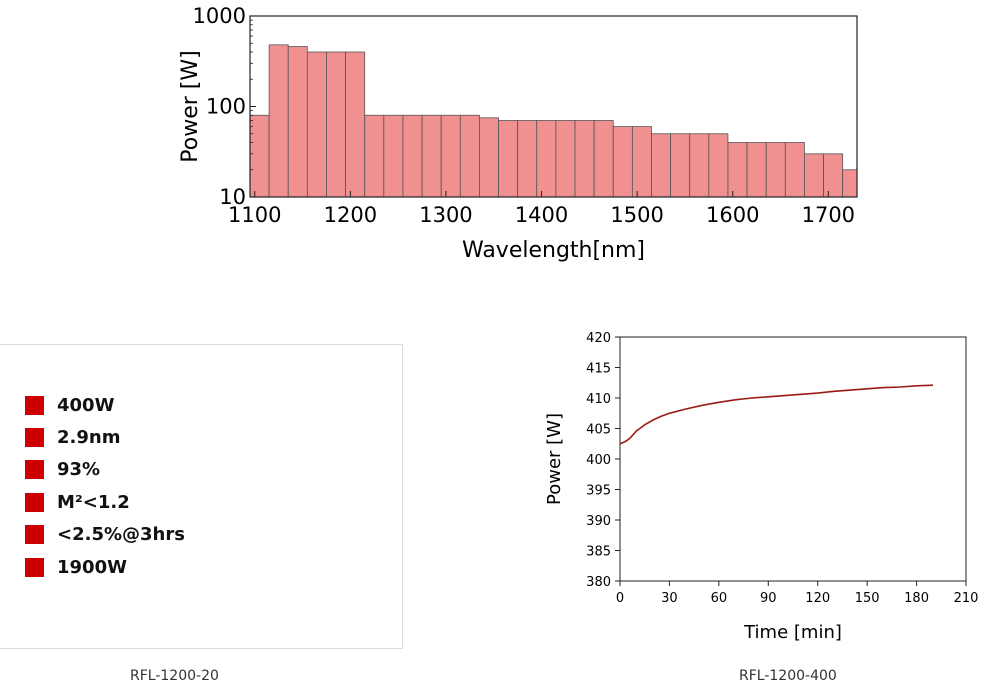  I want to click on stability-y-tick-label: 405, so click(598, 430).